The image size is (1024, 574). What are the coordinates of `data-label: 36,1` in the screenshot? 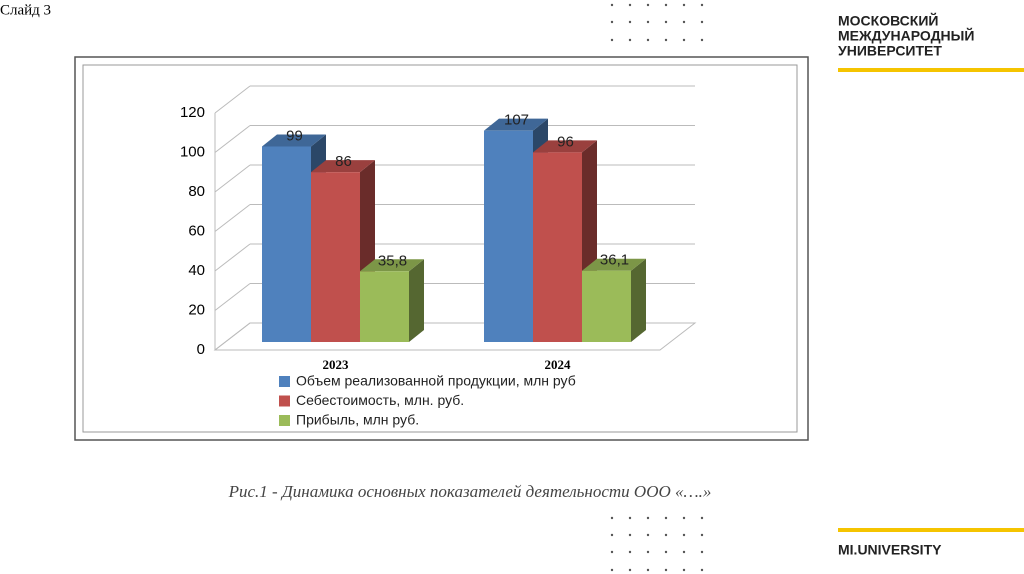 It's located at (614, 260).